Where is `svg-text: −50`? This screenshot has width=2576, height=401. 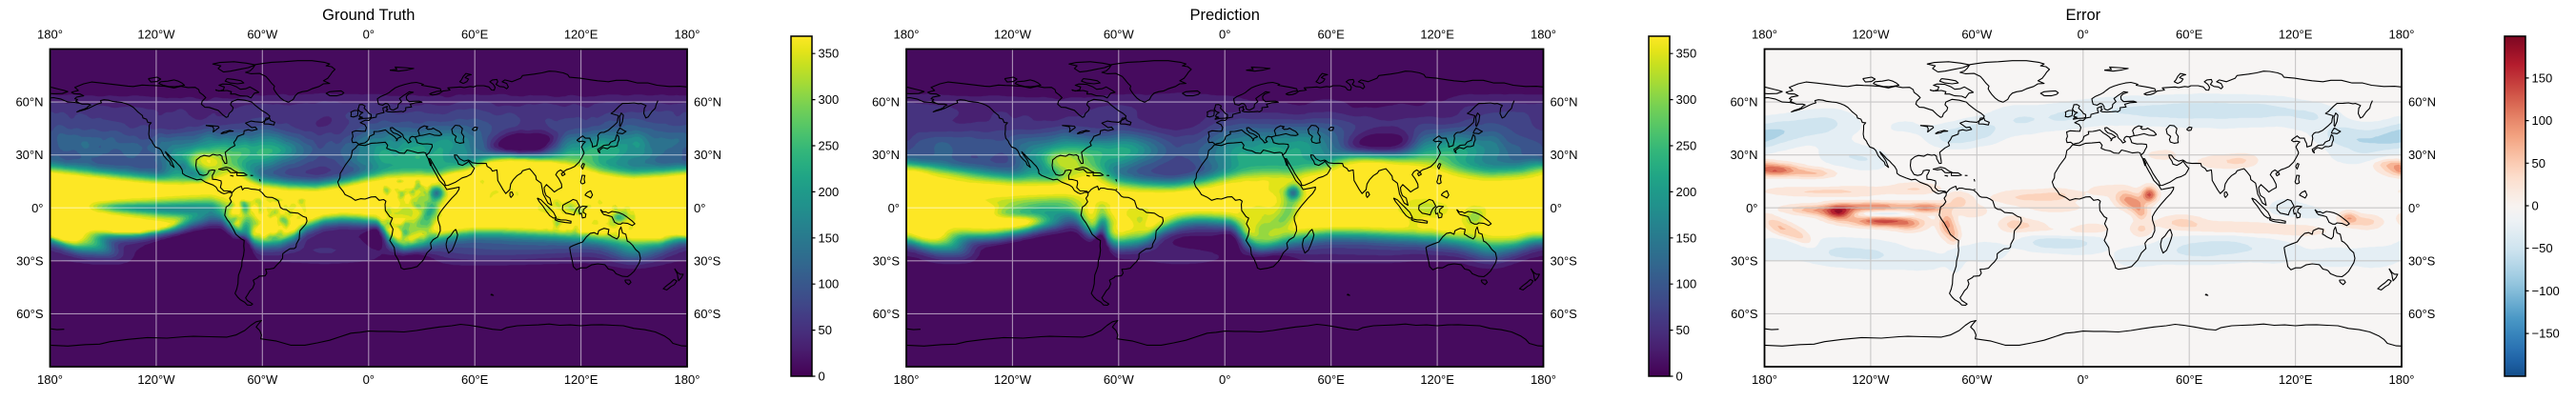
svg-text: −50 is located at coordinates (2542, 248).